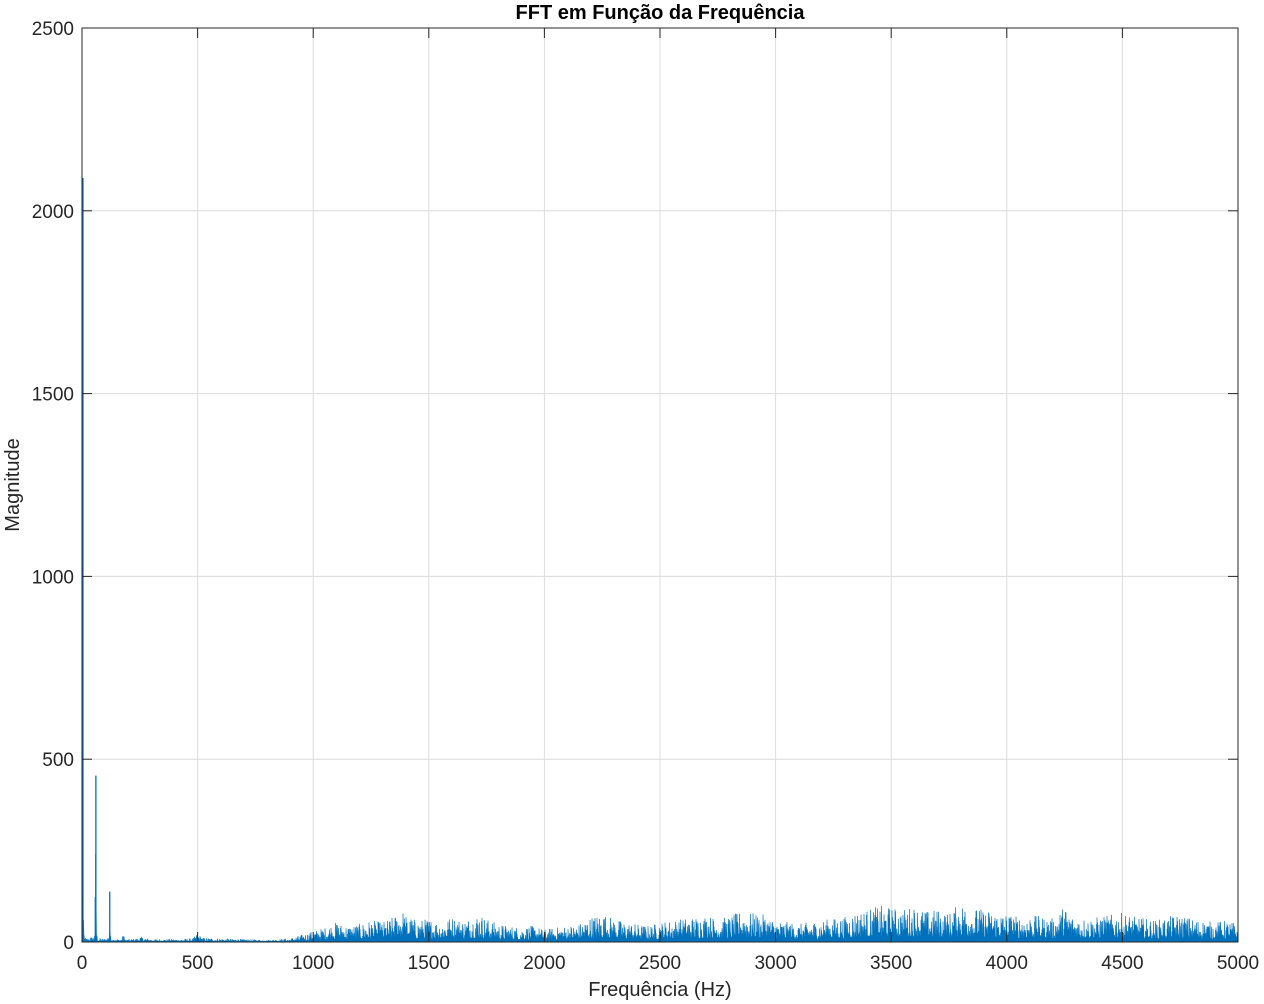  Describe the element at coordinates (660, 963) in the screenshot. I see `x-tick-label: 2500` at that location.